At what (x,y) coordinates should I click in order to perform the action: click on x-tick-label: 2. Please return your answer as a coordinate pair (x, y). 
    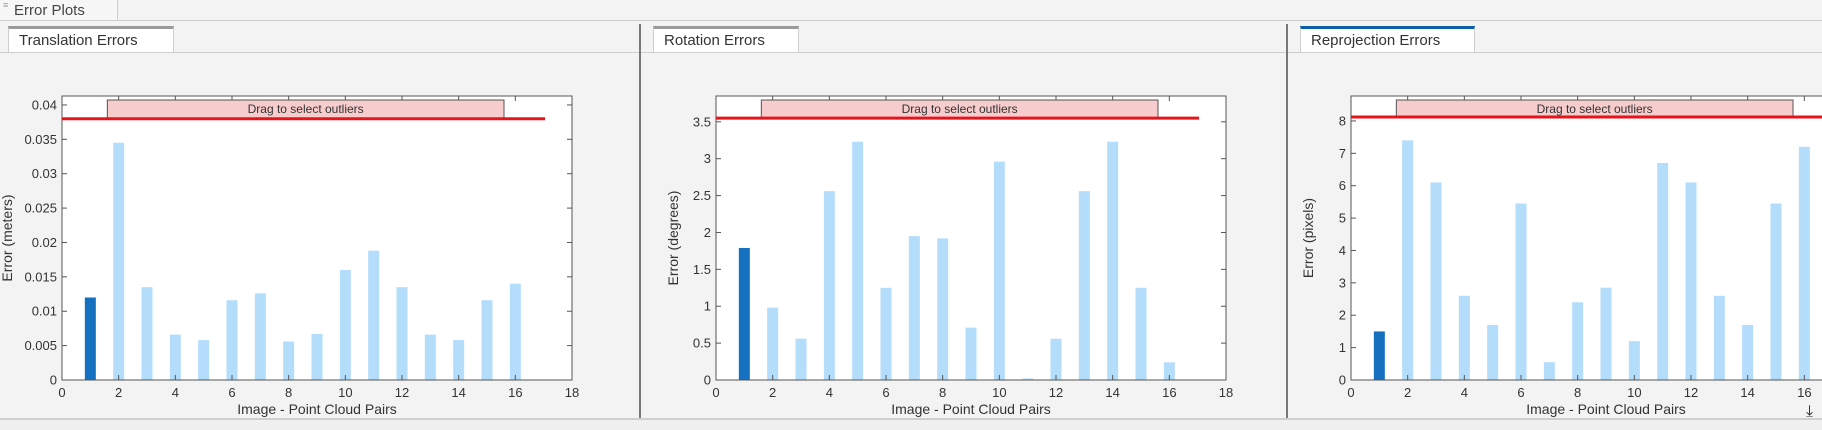
    Looking at the image, I should click on (118, 392).